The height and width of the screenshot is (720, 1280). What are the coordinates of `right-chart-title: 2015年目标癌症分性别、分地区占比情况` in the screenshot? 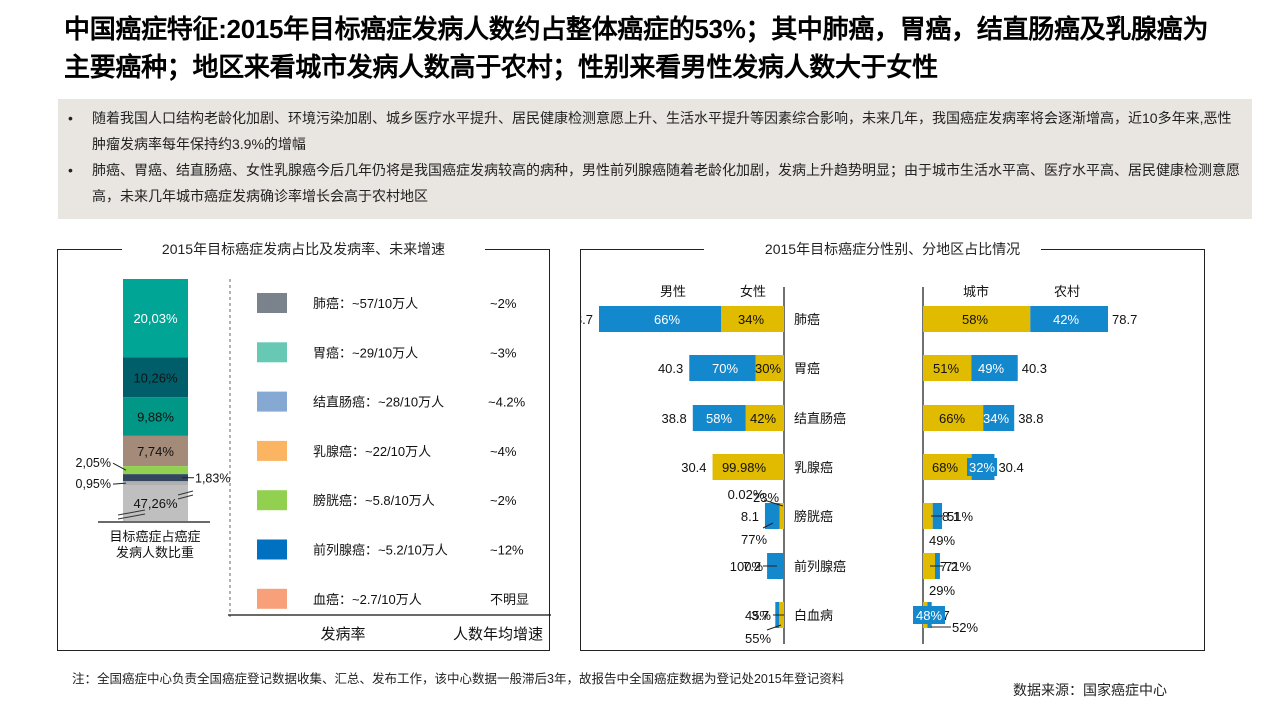 It's located at (892, 249).